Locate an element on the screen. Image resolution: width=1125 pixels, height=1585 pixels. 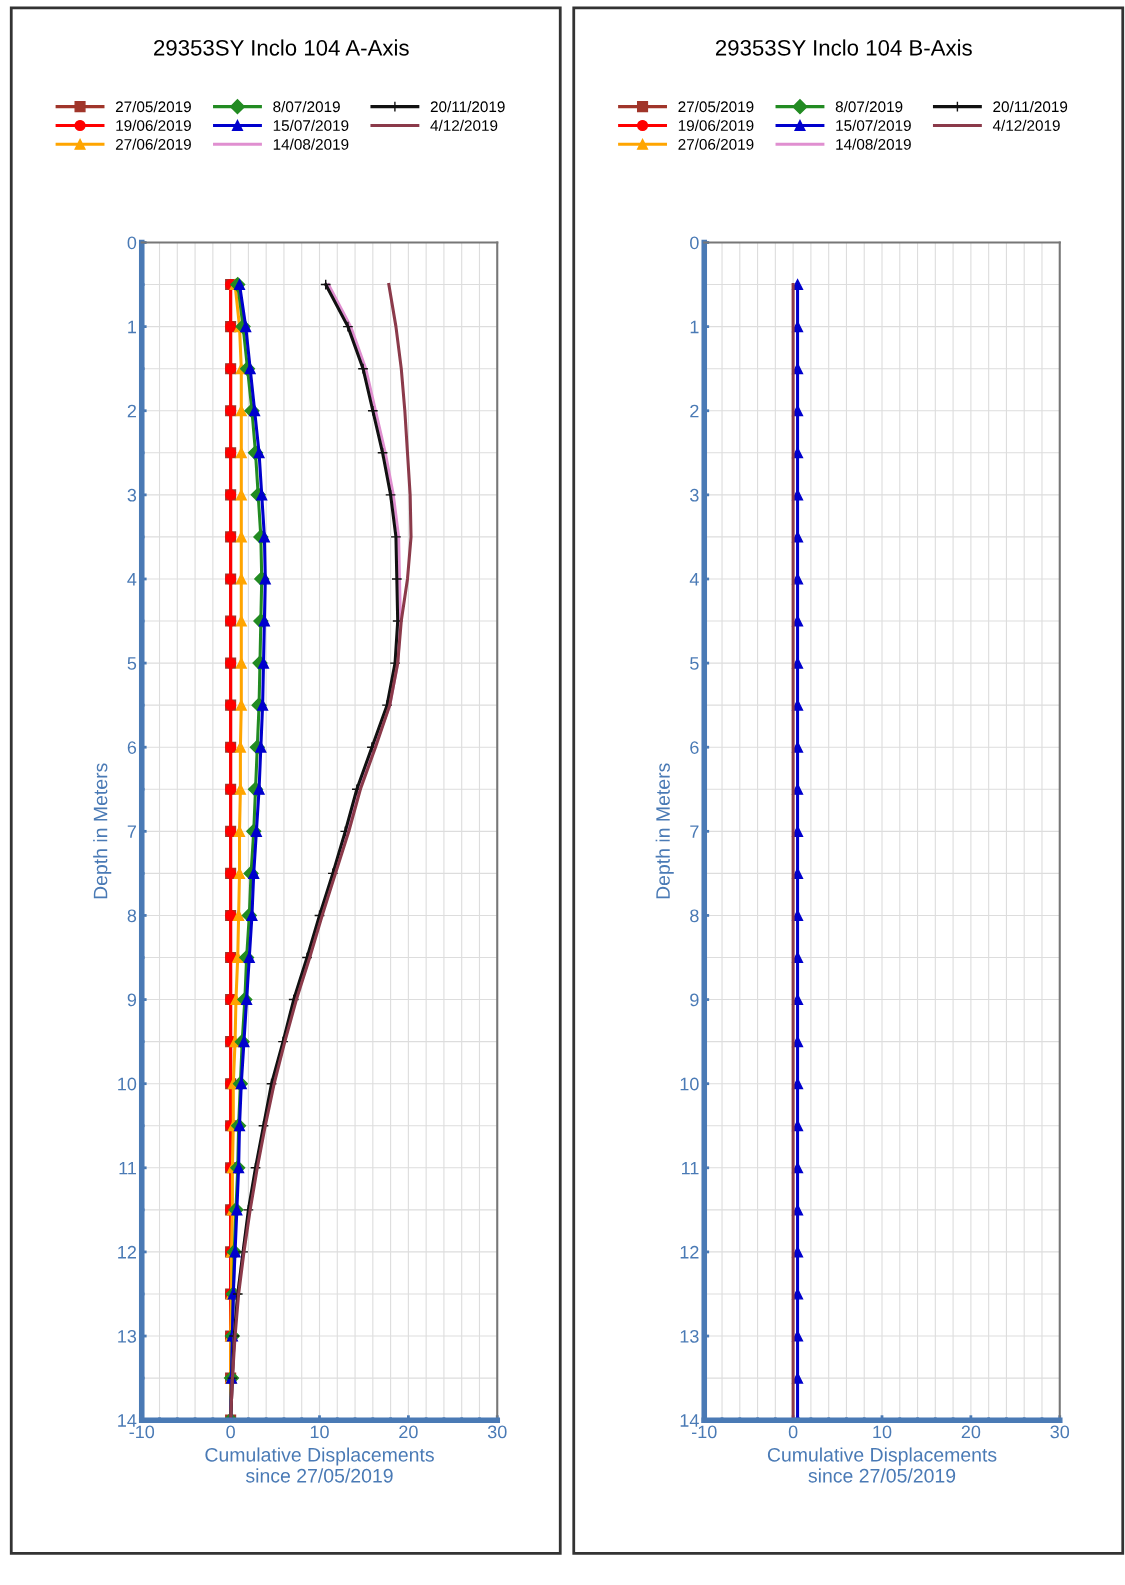
chart-title: 29353SY Inclo 104 A-Axis is located at coordinates (281, 47).